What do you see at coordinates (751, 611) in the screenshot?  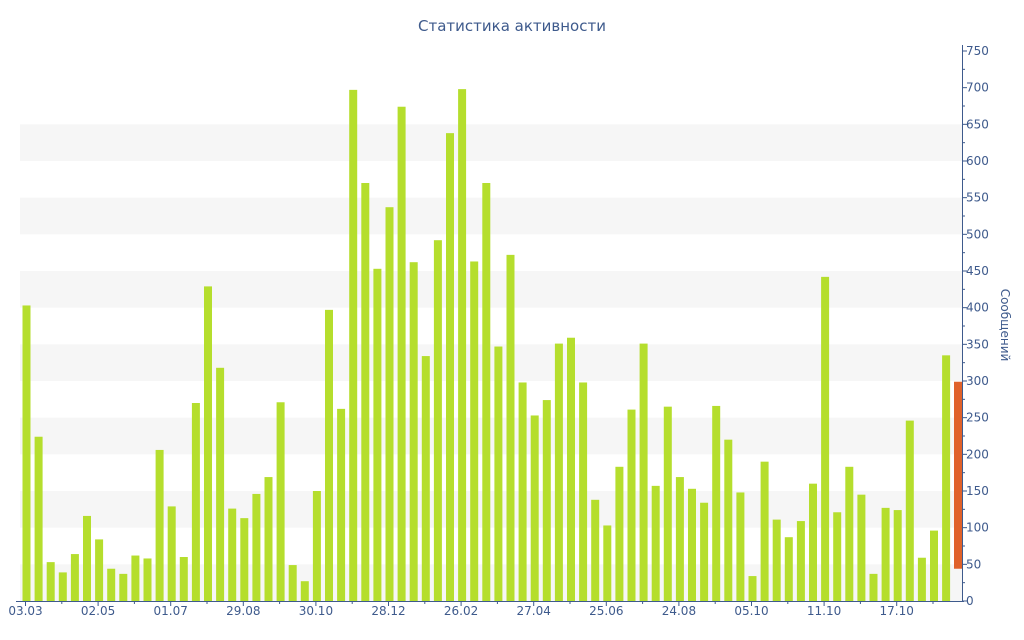 I see `x-tick-label: 05.10` at bounding box center [751, 611].